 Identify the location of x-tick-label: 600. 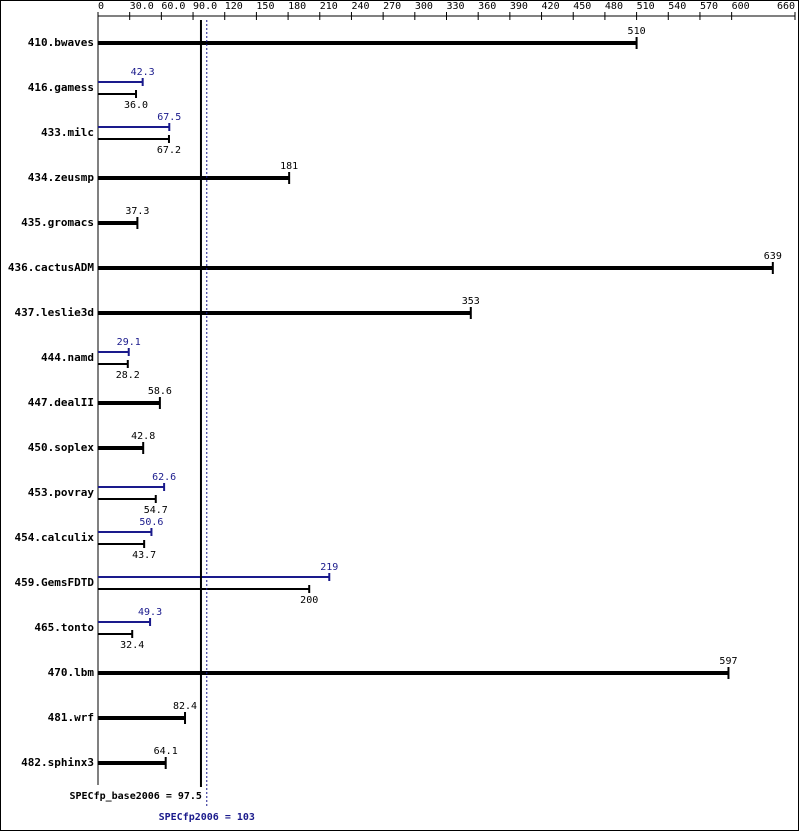
(741, 6).